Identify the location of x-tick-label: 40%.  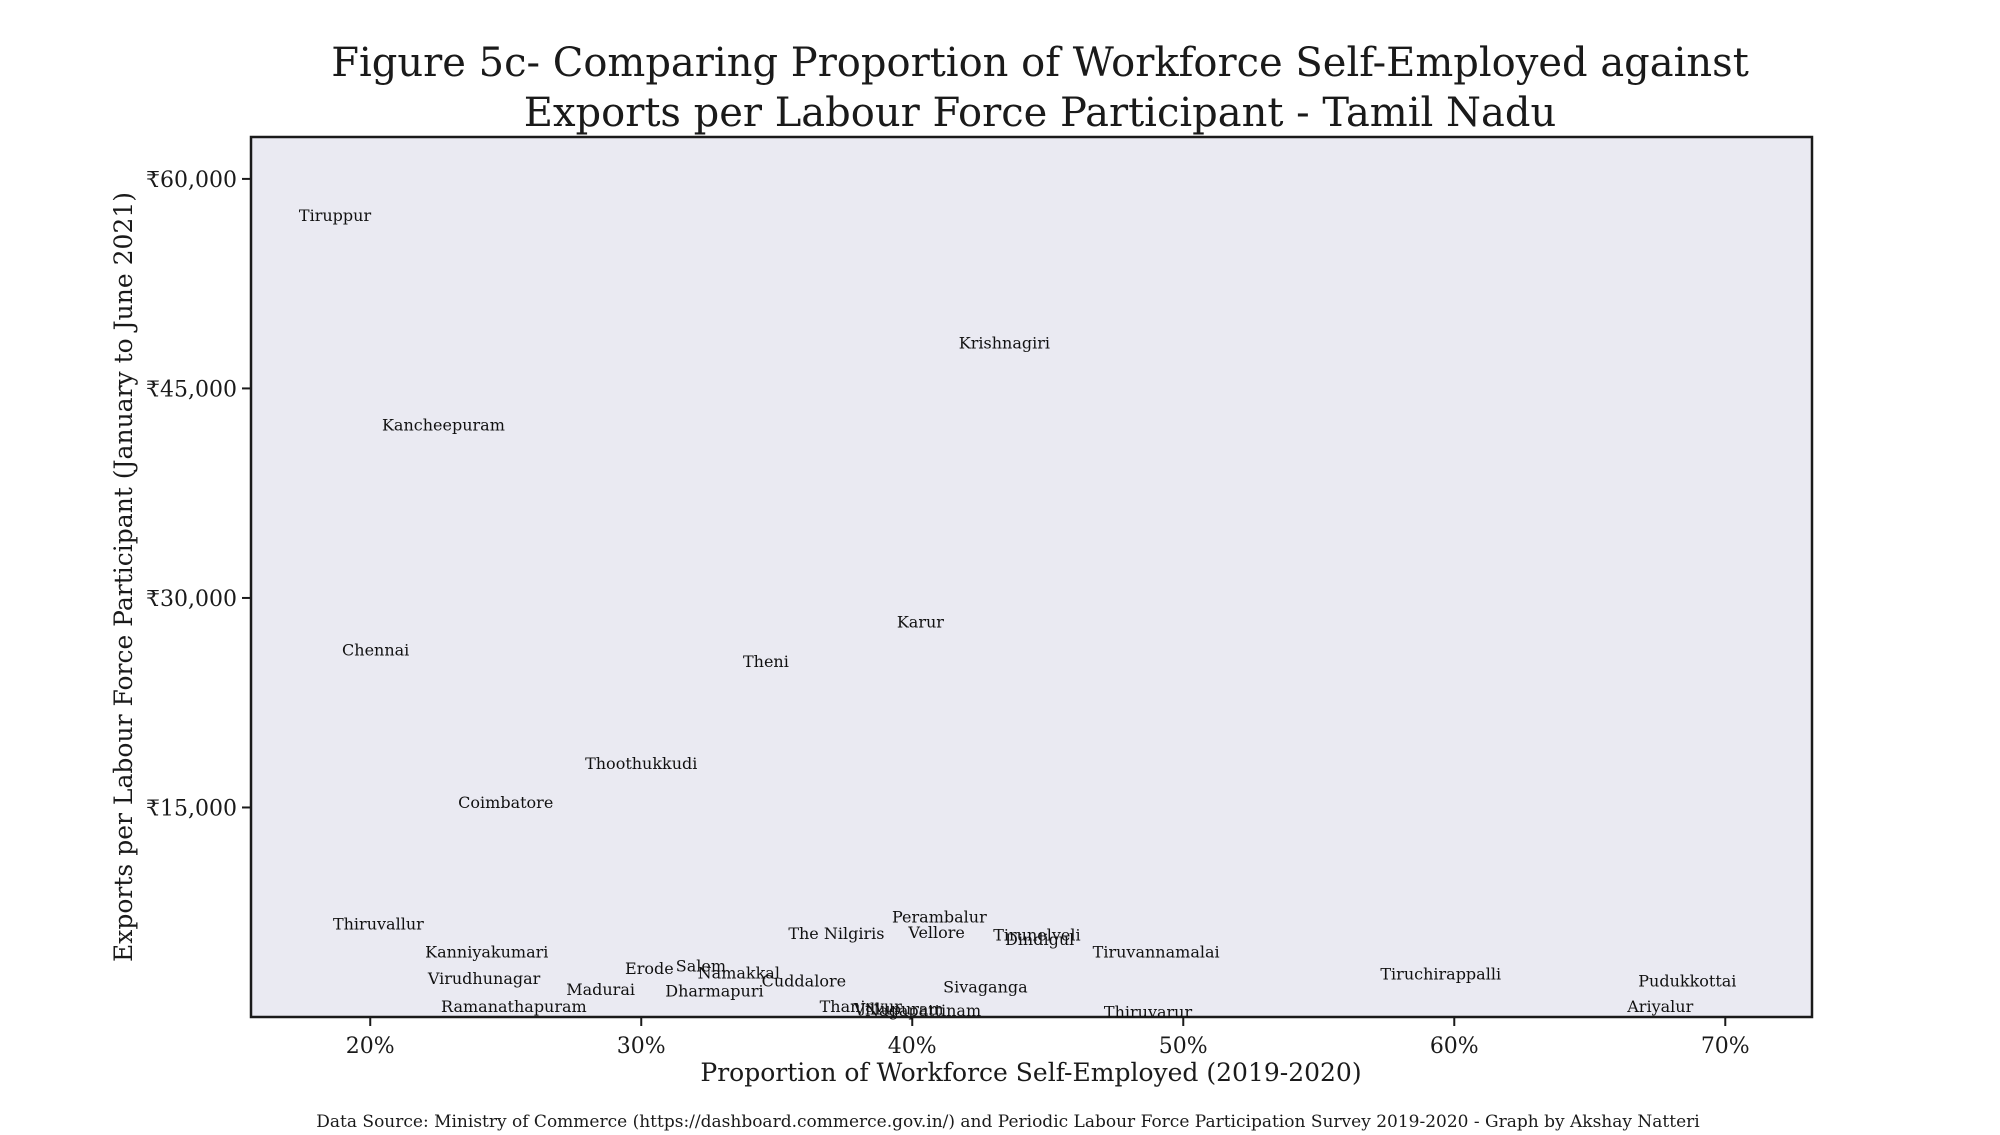
(912, 1046).